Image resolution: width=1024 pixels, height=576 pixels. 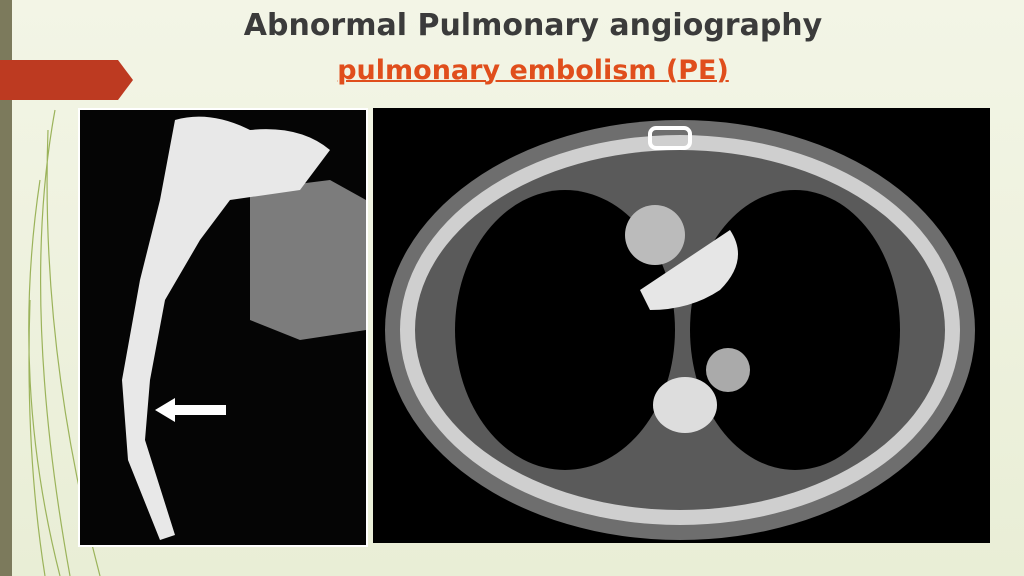 What do you see at coordinates (533, 25) in the screenshot?
I see `slide-title: Abnormal Pulmonary angiography` at bounding box center [533, 25].